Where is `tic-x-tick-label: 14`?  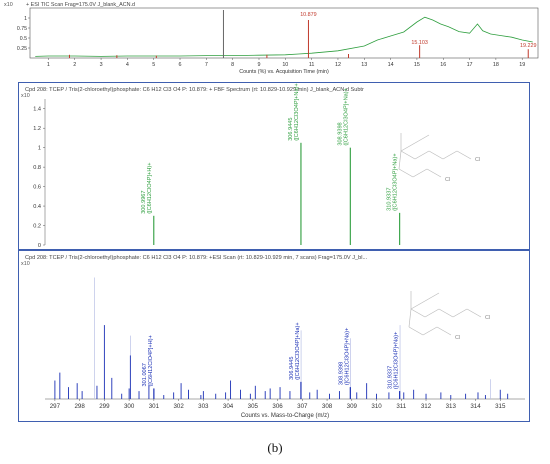
tic-x-tick-label: 14 is located at coordinates (391, 65).